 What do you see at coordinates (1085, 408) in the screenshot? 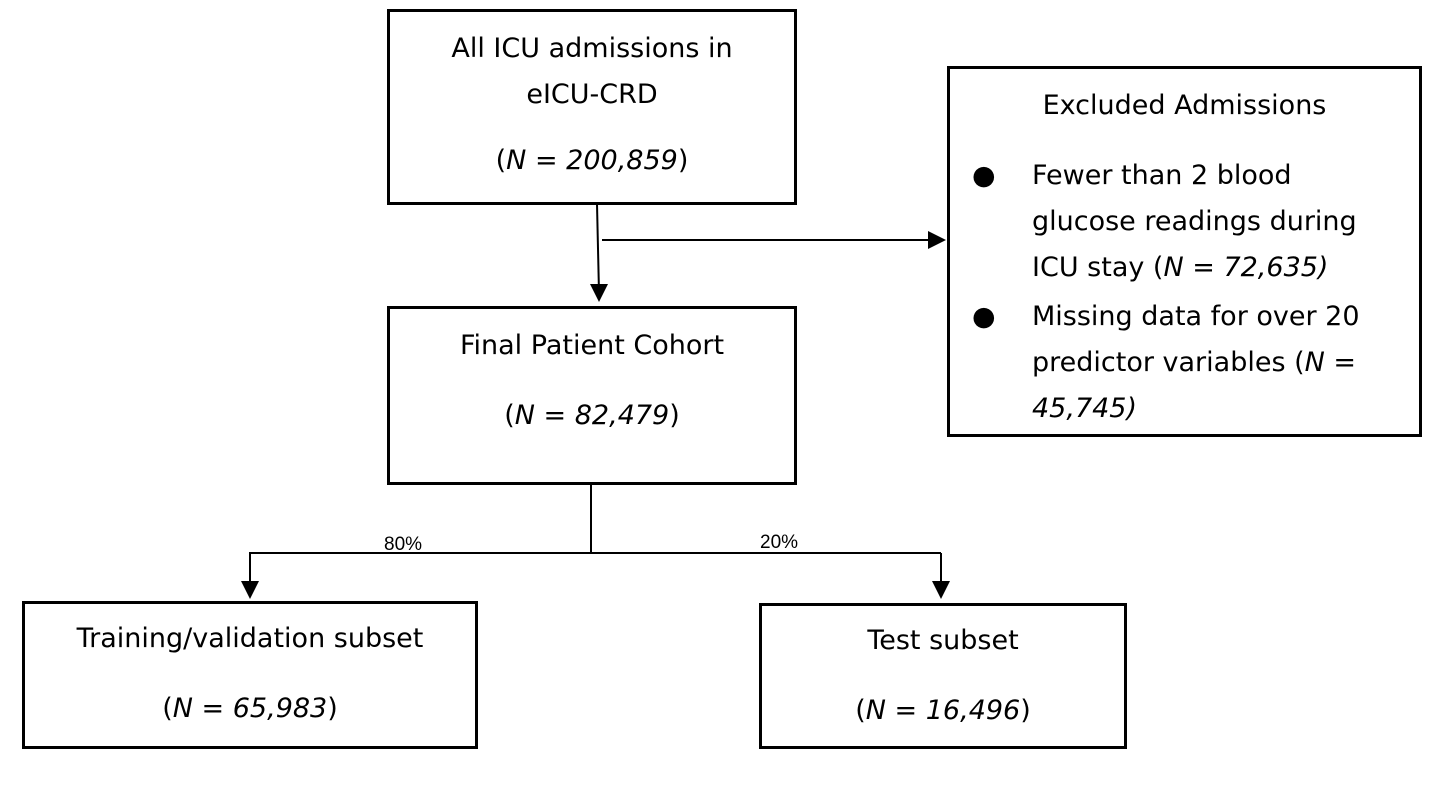
I see `exclusion-missing-line3: 45,745)` at bounding box center [1085, 408].